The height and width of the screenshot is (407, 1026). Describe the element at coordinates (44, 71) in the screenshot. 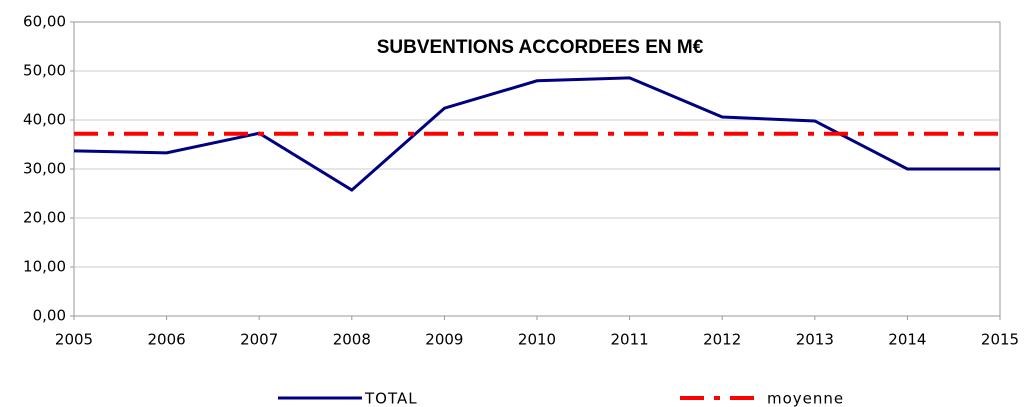

I see `y-tick-label: 50,00` at that location.